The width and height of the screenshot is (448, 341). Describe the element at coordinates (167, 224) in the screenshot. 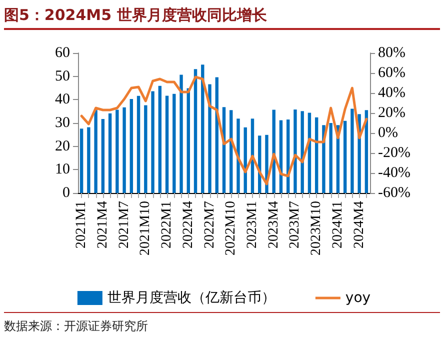

I see `x-tick-label: 2022M1` at that location.